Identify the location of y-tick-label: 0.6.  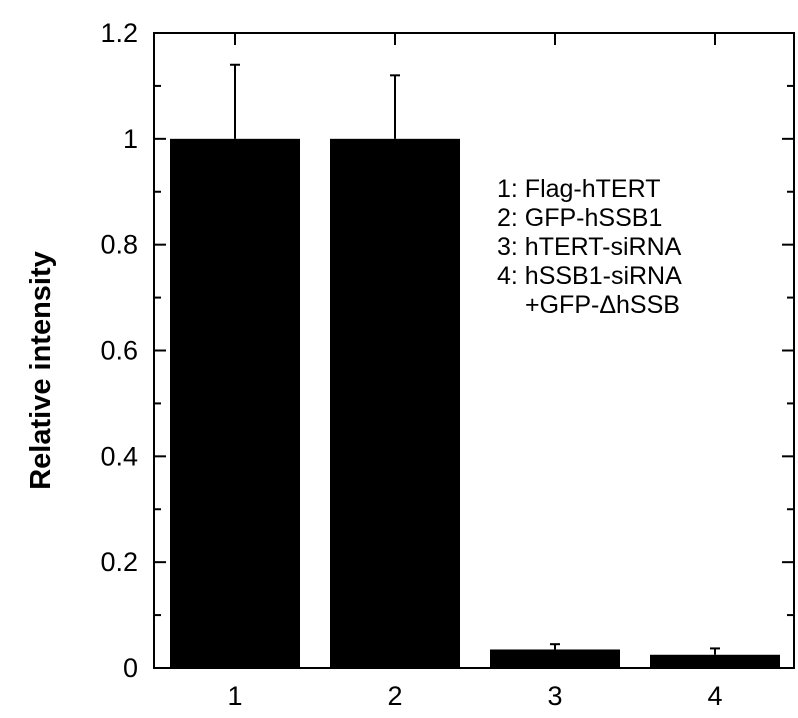
(119, 351).